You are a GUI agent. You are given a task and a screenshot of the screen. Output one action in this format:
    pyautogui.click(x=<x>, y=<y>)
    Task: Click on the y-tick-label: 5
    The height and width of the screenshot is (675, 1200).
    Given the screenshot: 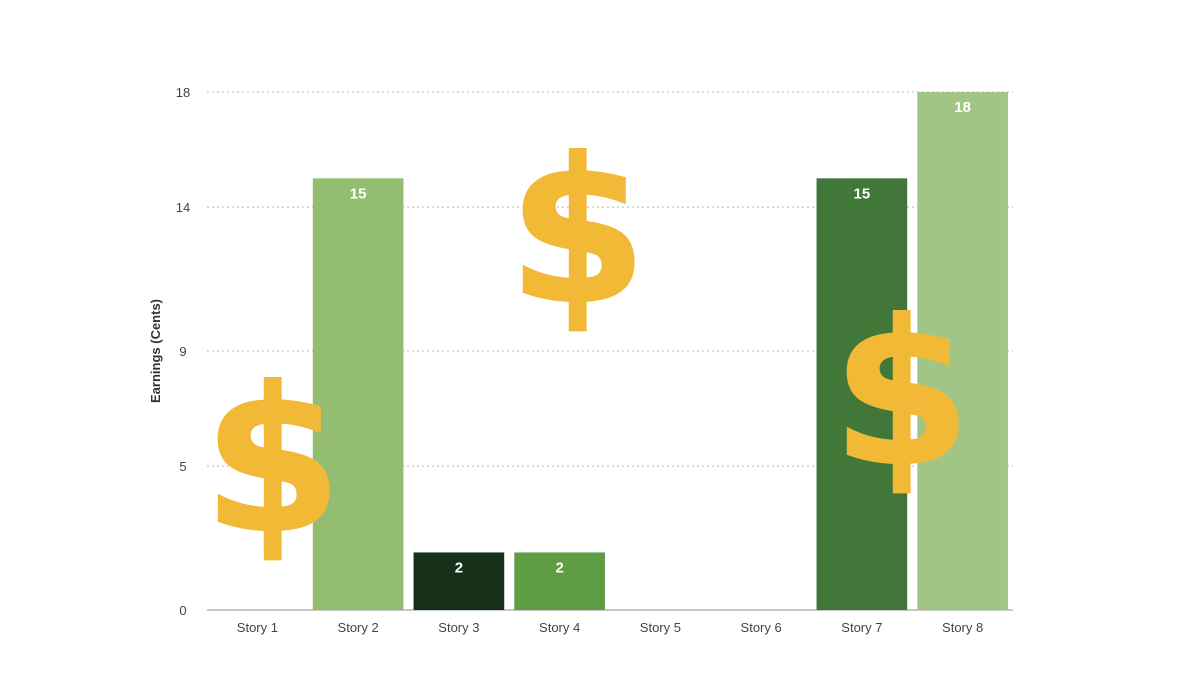 What is the action you would take?
    pyautogui.click(x=182, y=466)
    